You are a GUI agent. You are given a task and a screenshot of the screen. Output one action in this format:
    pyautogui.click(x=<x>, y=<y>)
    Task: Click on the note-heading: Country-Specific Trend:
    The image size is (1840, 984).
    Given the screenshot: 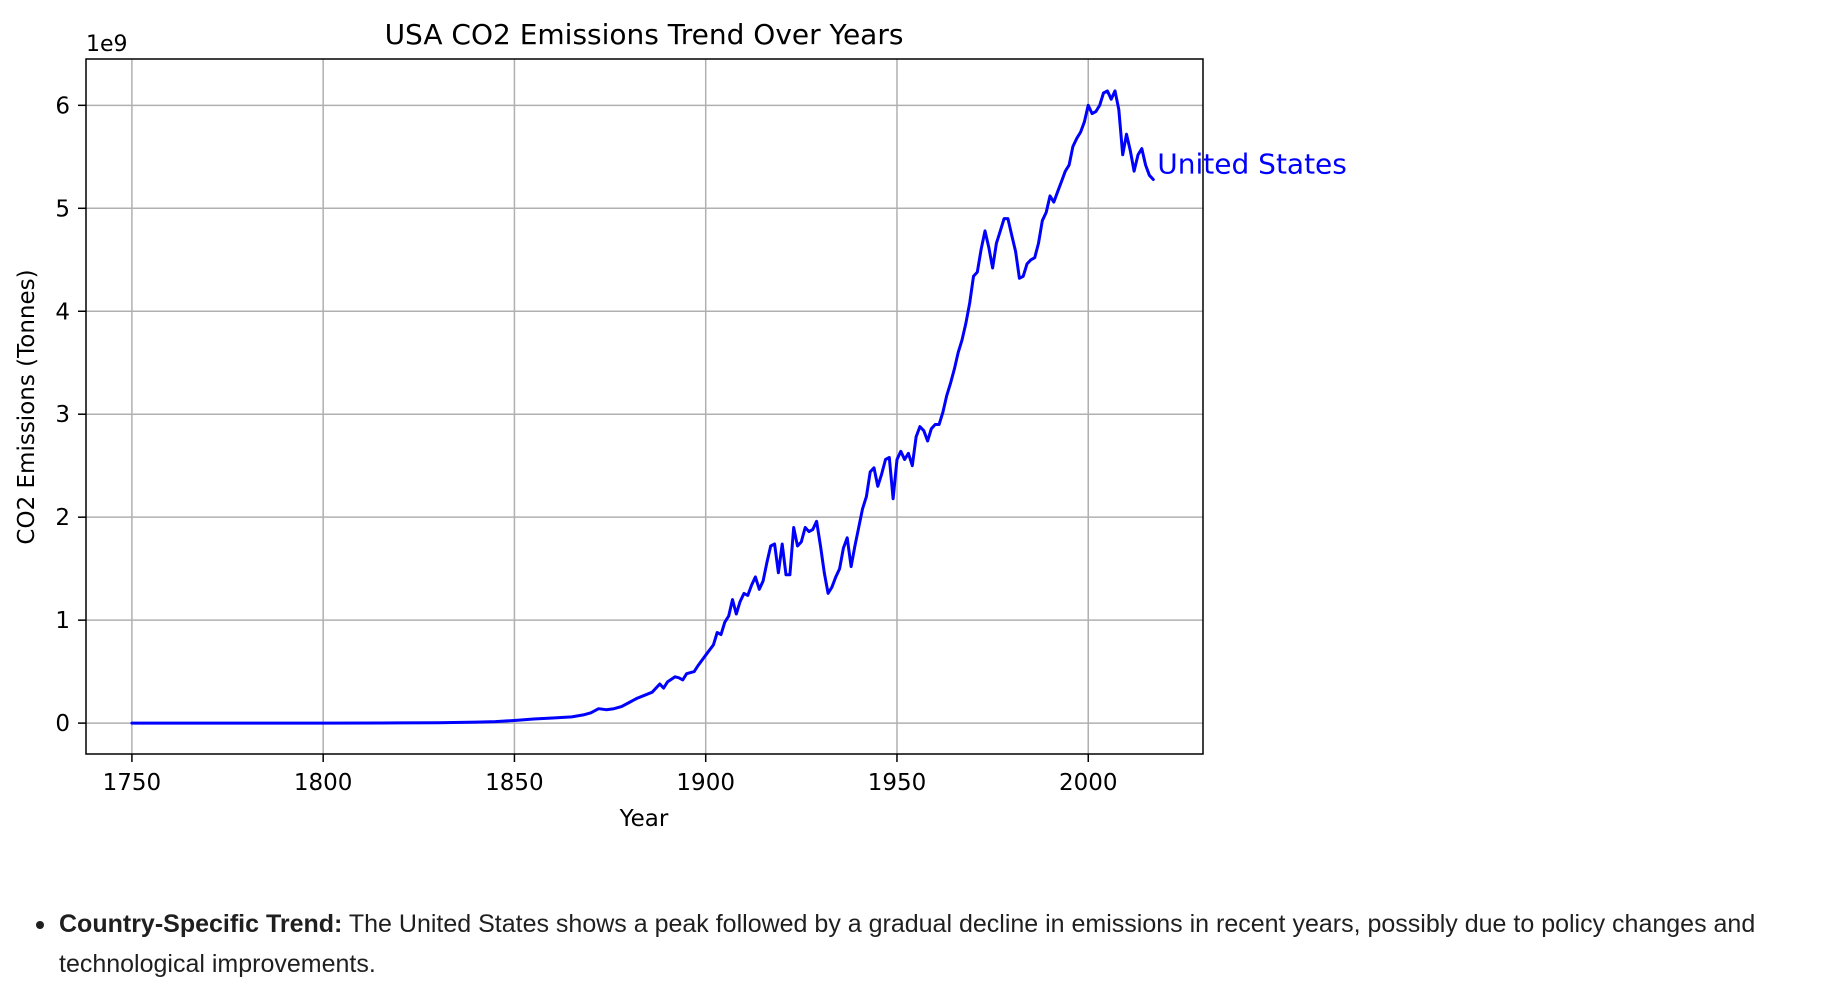 What is the action you would take?
    pyautogui.click(x=201, y=924)
    